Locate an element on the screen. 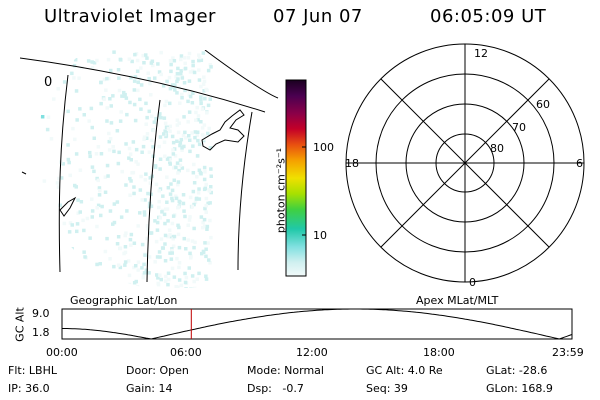  altitude-plot is located at coordinates (317, 324).